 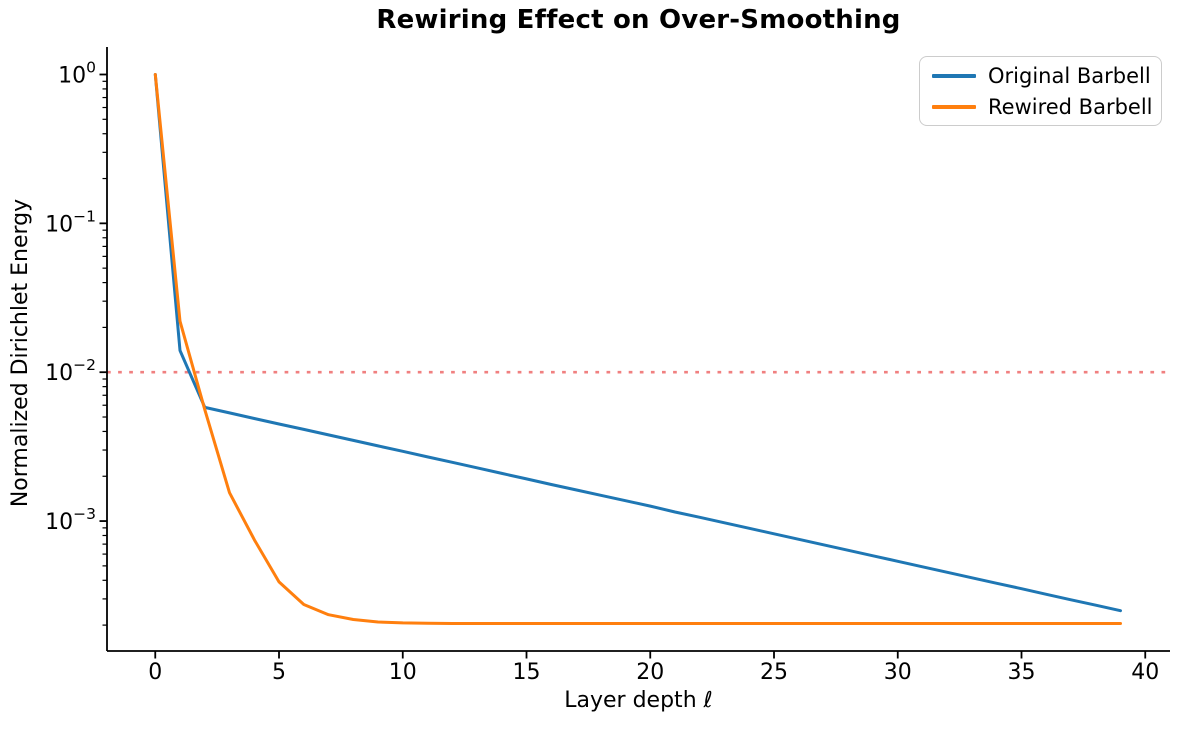 What do you see at coordinates (279, 672) in the screenshot?
I see `x-tick-label: 5` at bounding box center [279, 672].